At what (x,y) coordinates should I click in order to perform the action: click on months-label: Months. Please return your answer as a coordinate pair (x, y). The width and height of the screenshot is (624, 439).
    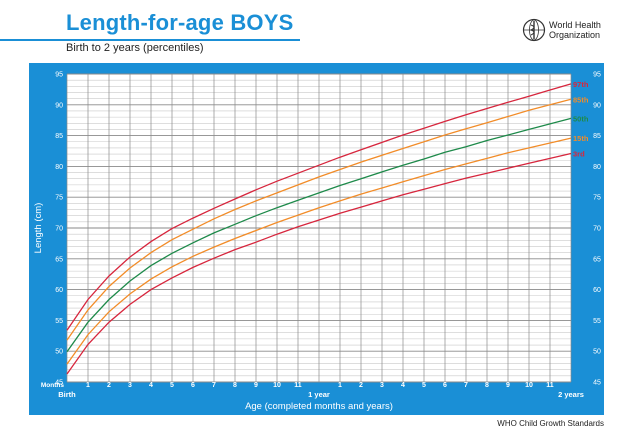
    Looking at the image, I should click on (52, 385).